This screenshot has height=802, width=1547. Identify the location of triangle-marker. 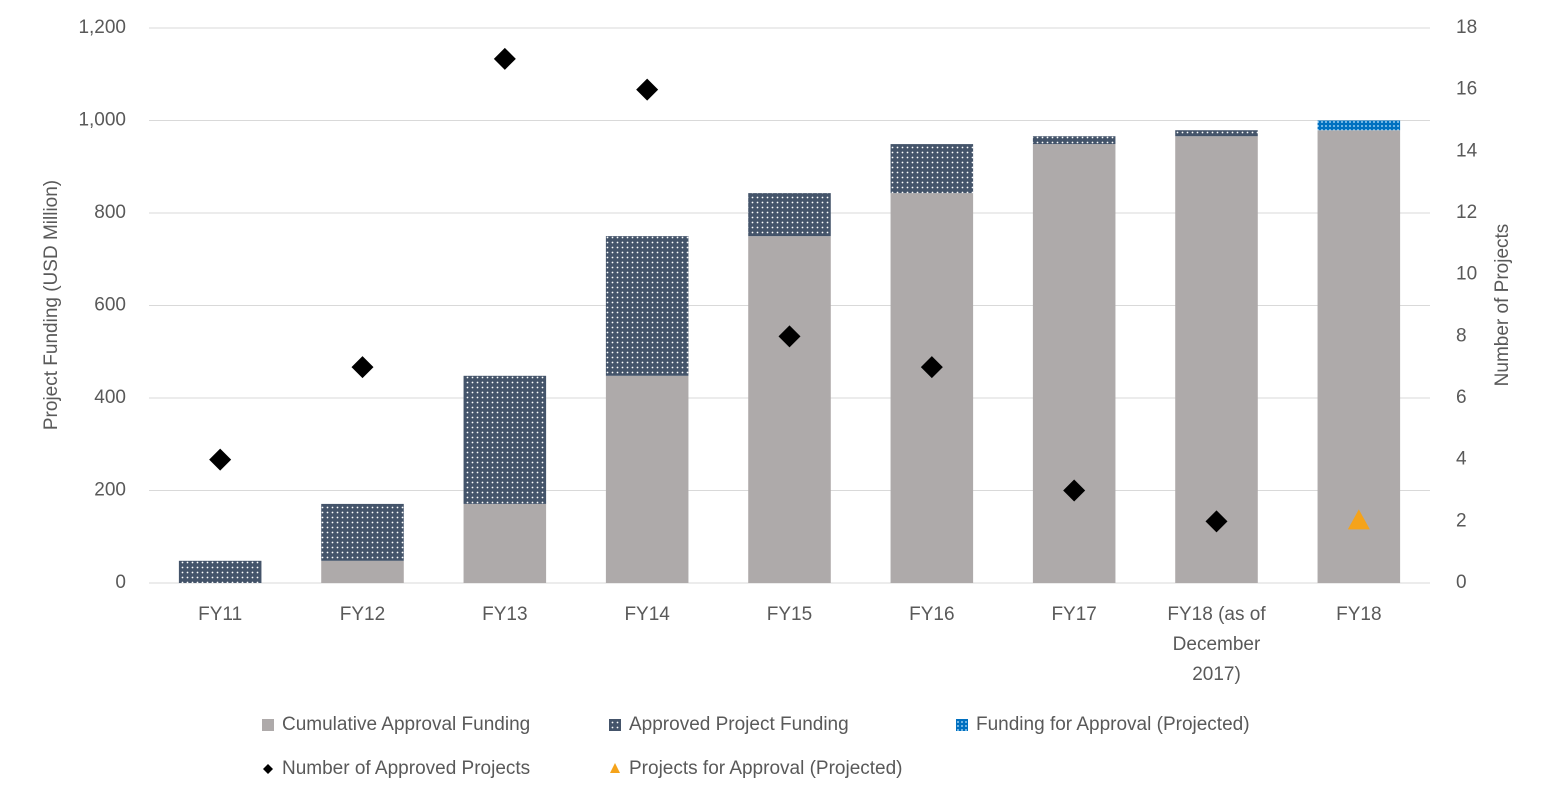
(1358, 519).